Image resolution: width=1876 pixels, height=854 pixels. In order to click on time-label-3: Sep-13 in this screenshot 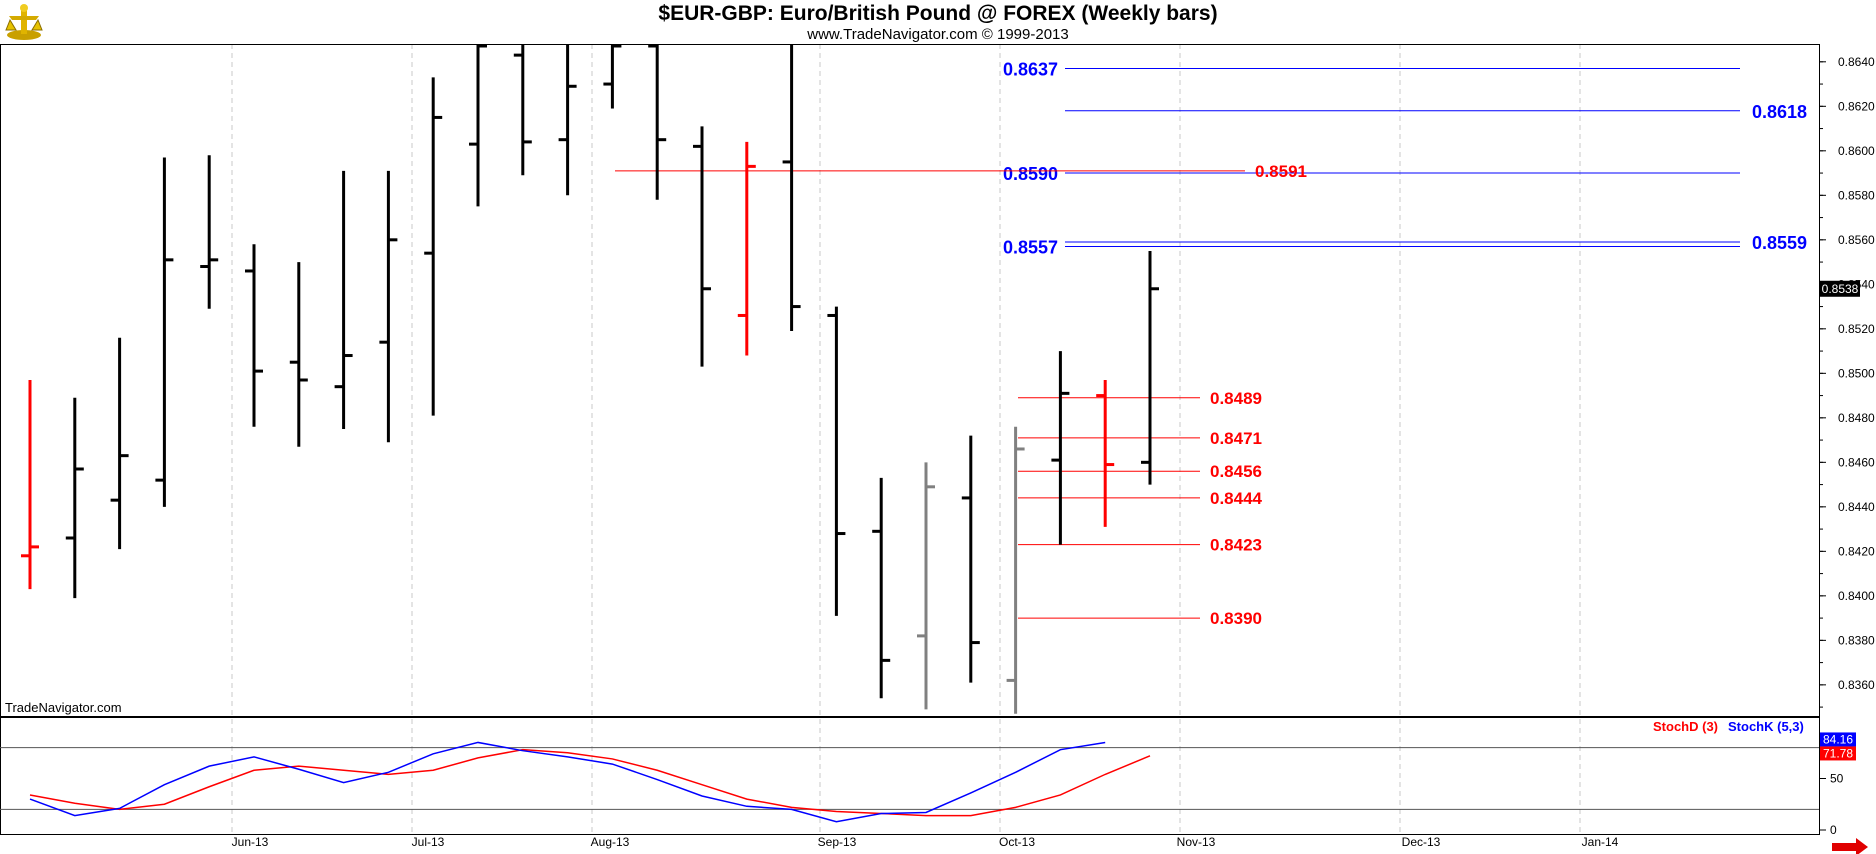, I will do `click(837, 842)`.